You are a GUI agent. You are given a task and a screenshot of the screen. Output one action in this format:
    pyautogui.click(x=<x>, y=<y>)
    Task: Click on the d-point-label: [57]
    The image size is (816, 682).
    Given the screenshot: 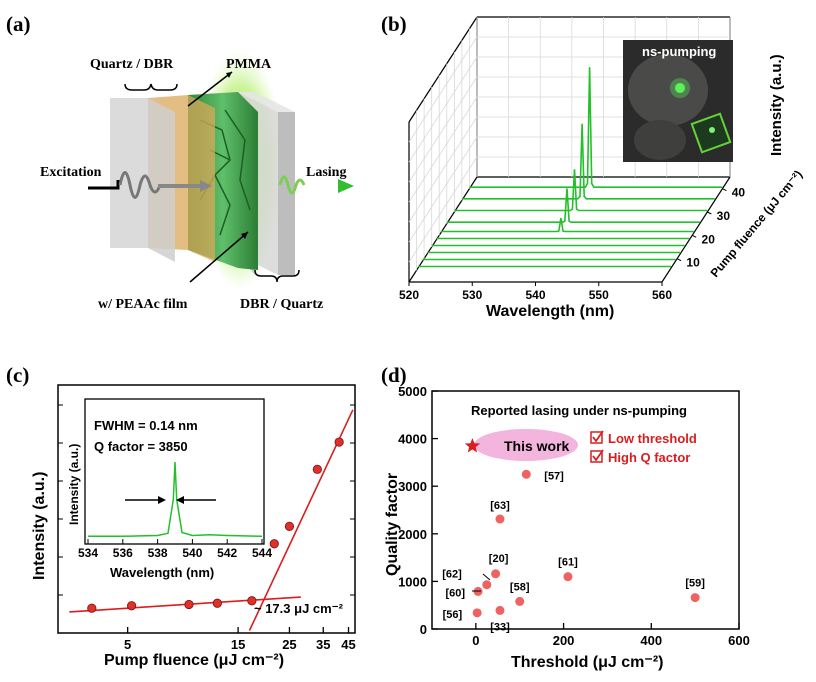 What is the action you would take?
    pyautogui.click(x=554, y=476)
    